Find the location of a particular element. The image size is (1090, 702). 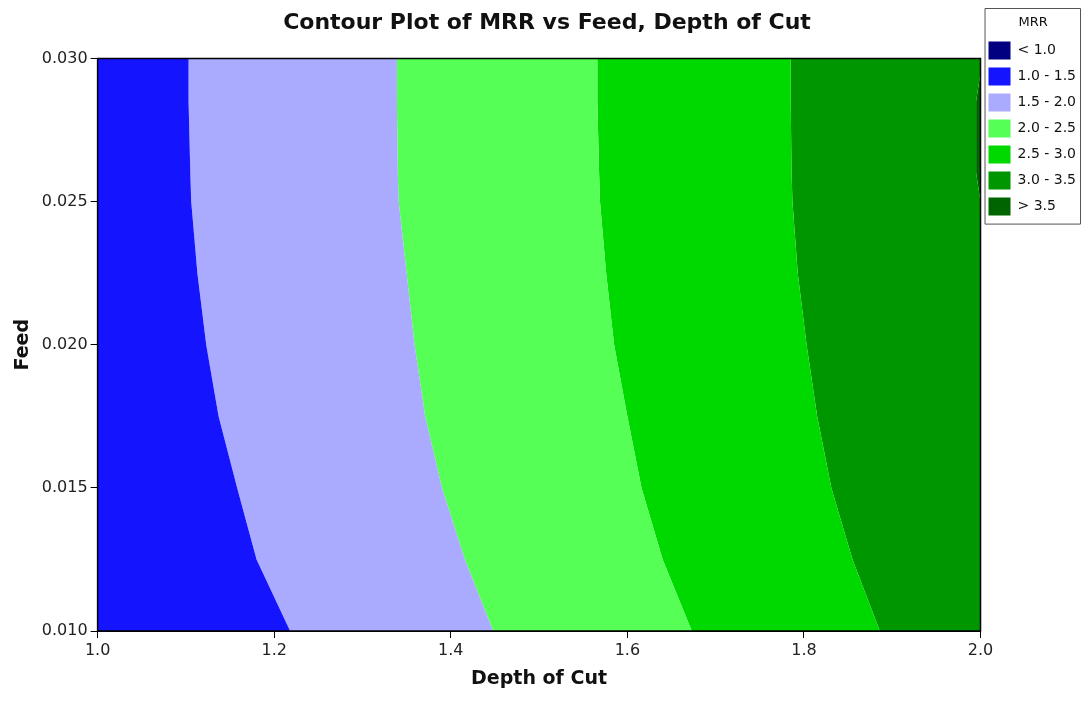

y-axis-title: Feed is located at coordinates (21, 344).